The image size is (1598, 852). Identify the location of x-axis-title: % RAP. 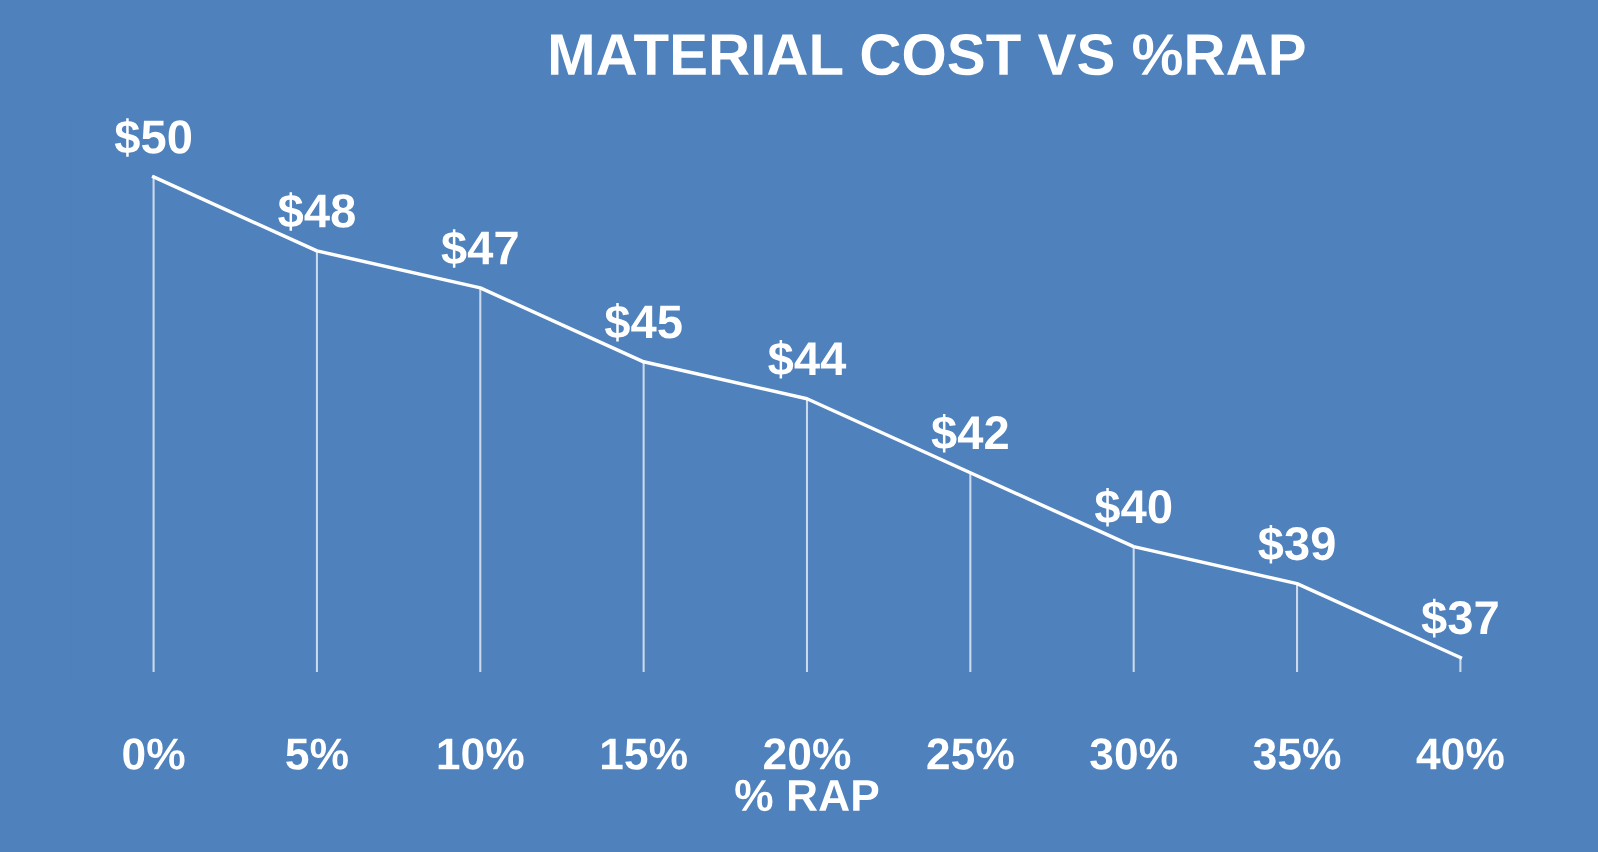
(807, 795).